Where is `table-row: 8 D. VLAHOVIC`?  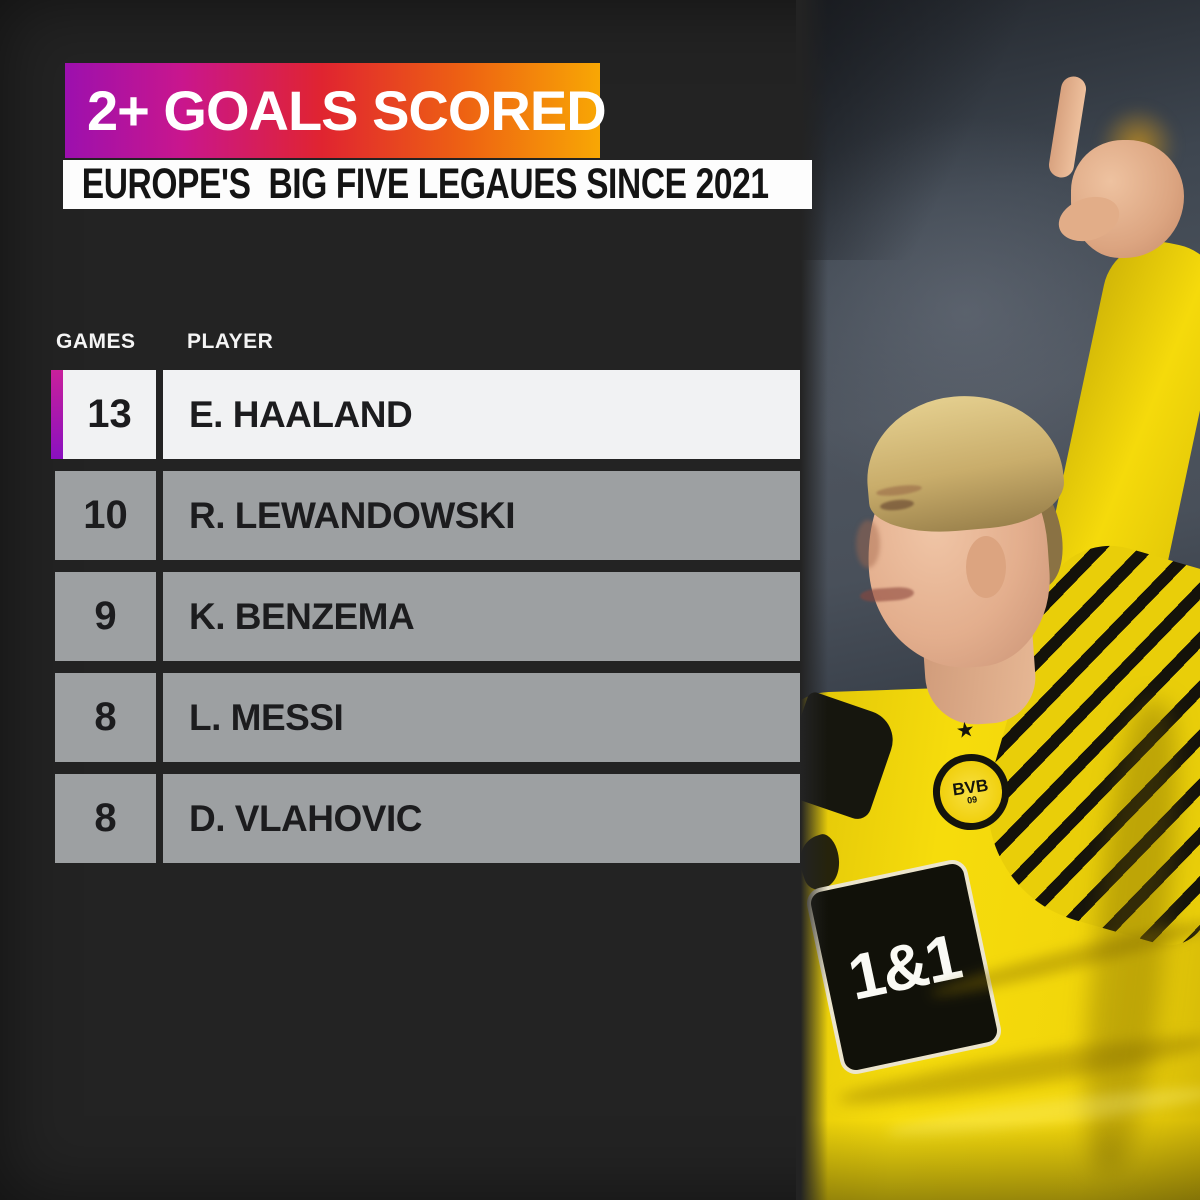 table-row: 8 D. VLAHOVIC is located at coordinates (425, 818).